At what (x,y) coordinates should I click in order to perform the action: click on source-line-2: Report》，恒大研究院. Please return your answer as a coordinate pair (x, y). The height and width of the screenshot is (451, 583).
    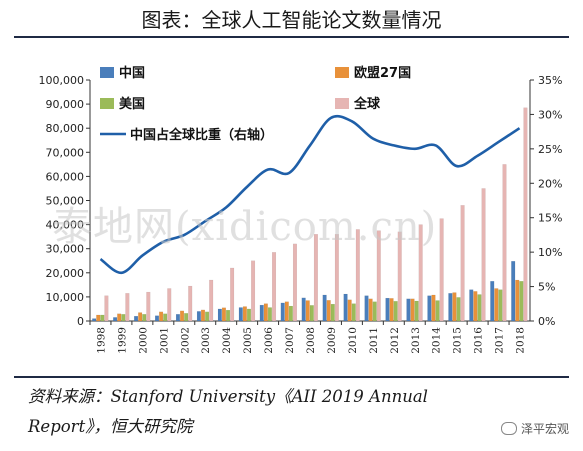
    Looking at the image, I should click on (110, 426).